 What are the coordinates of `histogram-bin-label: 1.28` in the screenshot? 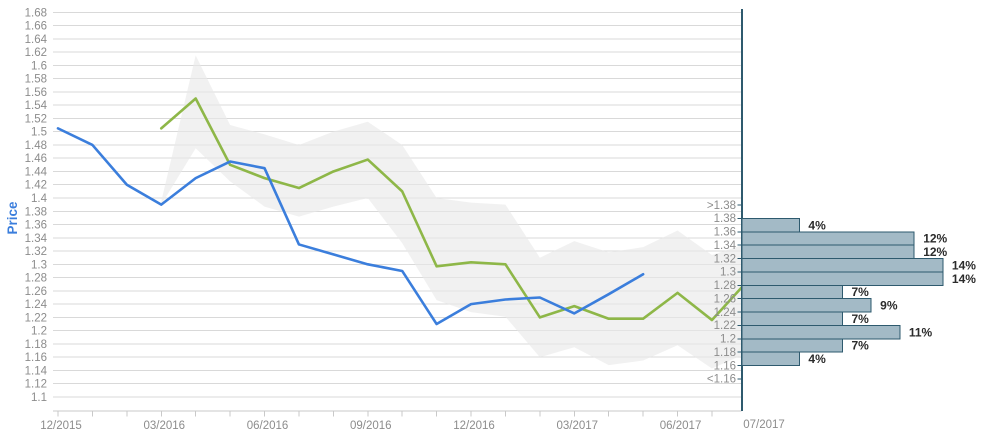 It's located at (725, 286).